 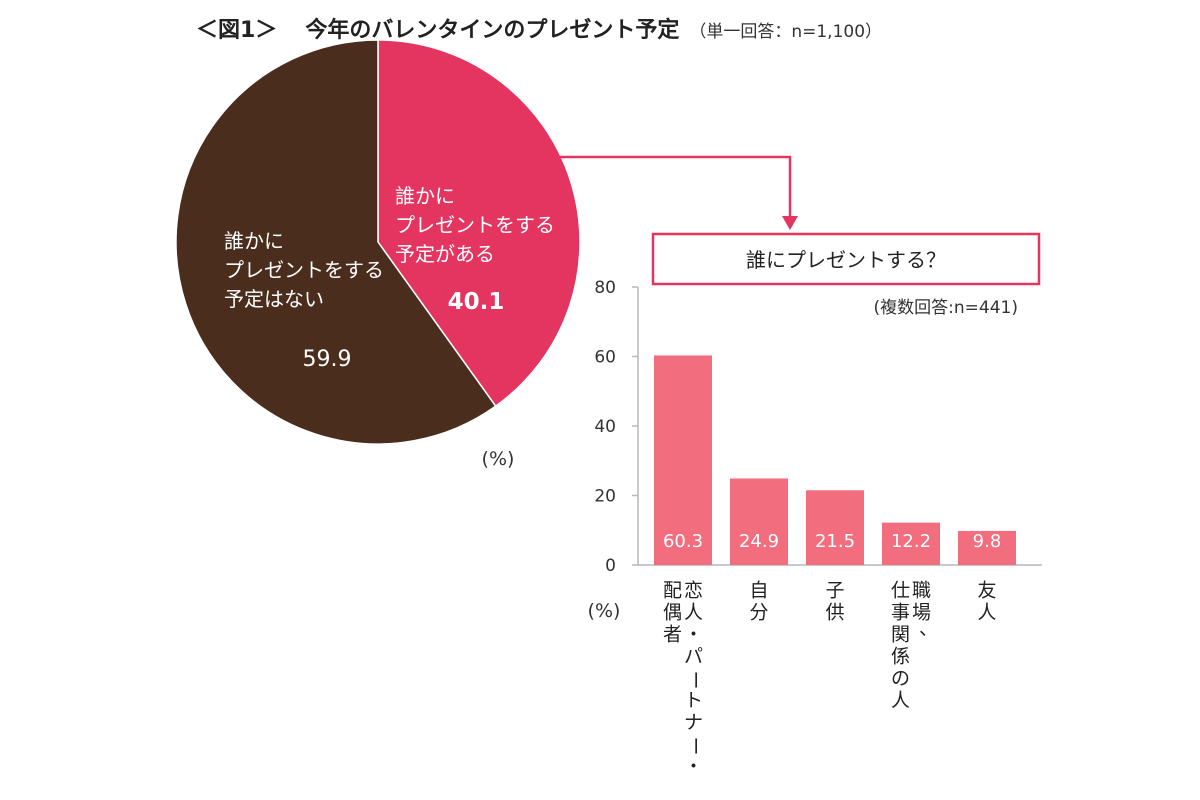 I want to click on bar-chart-title-box, so click(x=846, y=259).